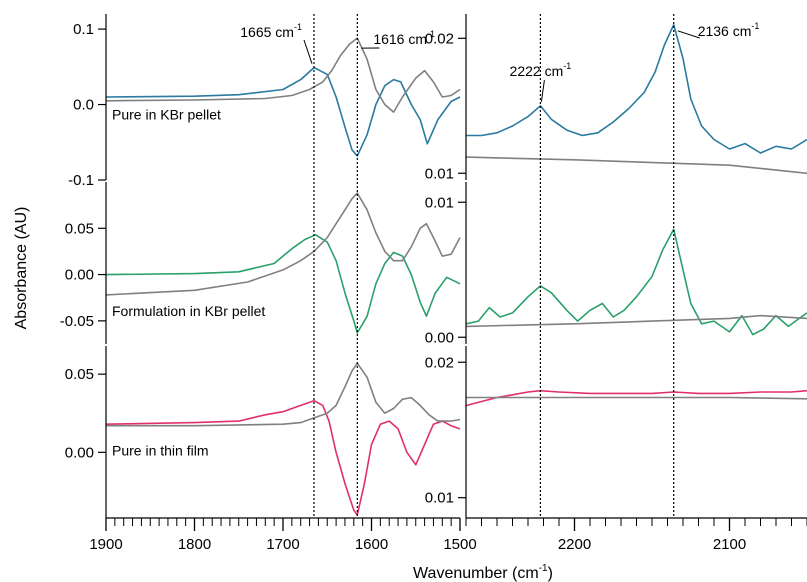 The height and width of the screenshot is (582, 807). Describe the element at coordinates (541, 70) in the screenshot. I see `peak-annotation: 2222 cm-1` at that location.